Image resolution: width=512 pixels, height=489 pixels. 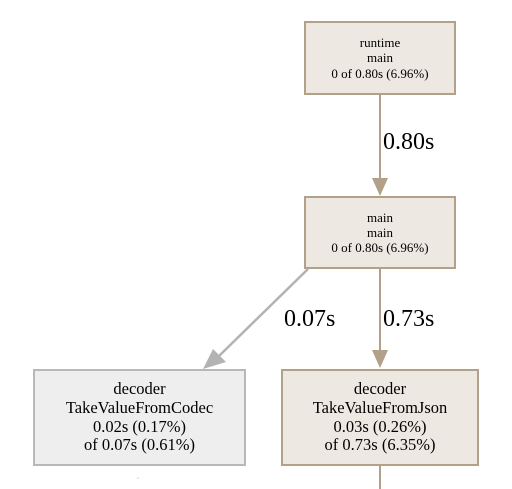 What do you see at coordinates (380, 145) in the screenshot?
I see `edge-runtime-main-to-main-main` at bounding box center [380, 145].